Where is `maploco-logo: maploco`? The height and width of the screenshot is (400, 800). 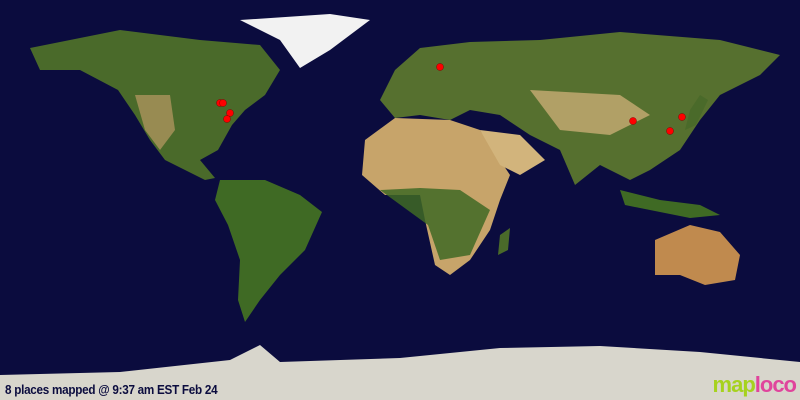 maploco-logo: maploco is located at coordinates (754, 385).